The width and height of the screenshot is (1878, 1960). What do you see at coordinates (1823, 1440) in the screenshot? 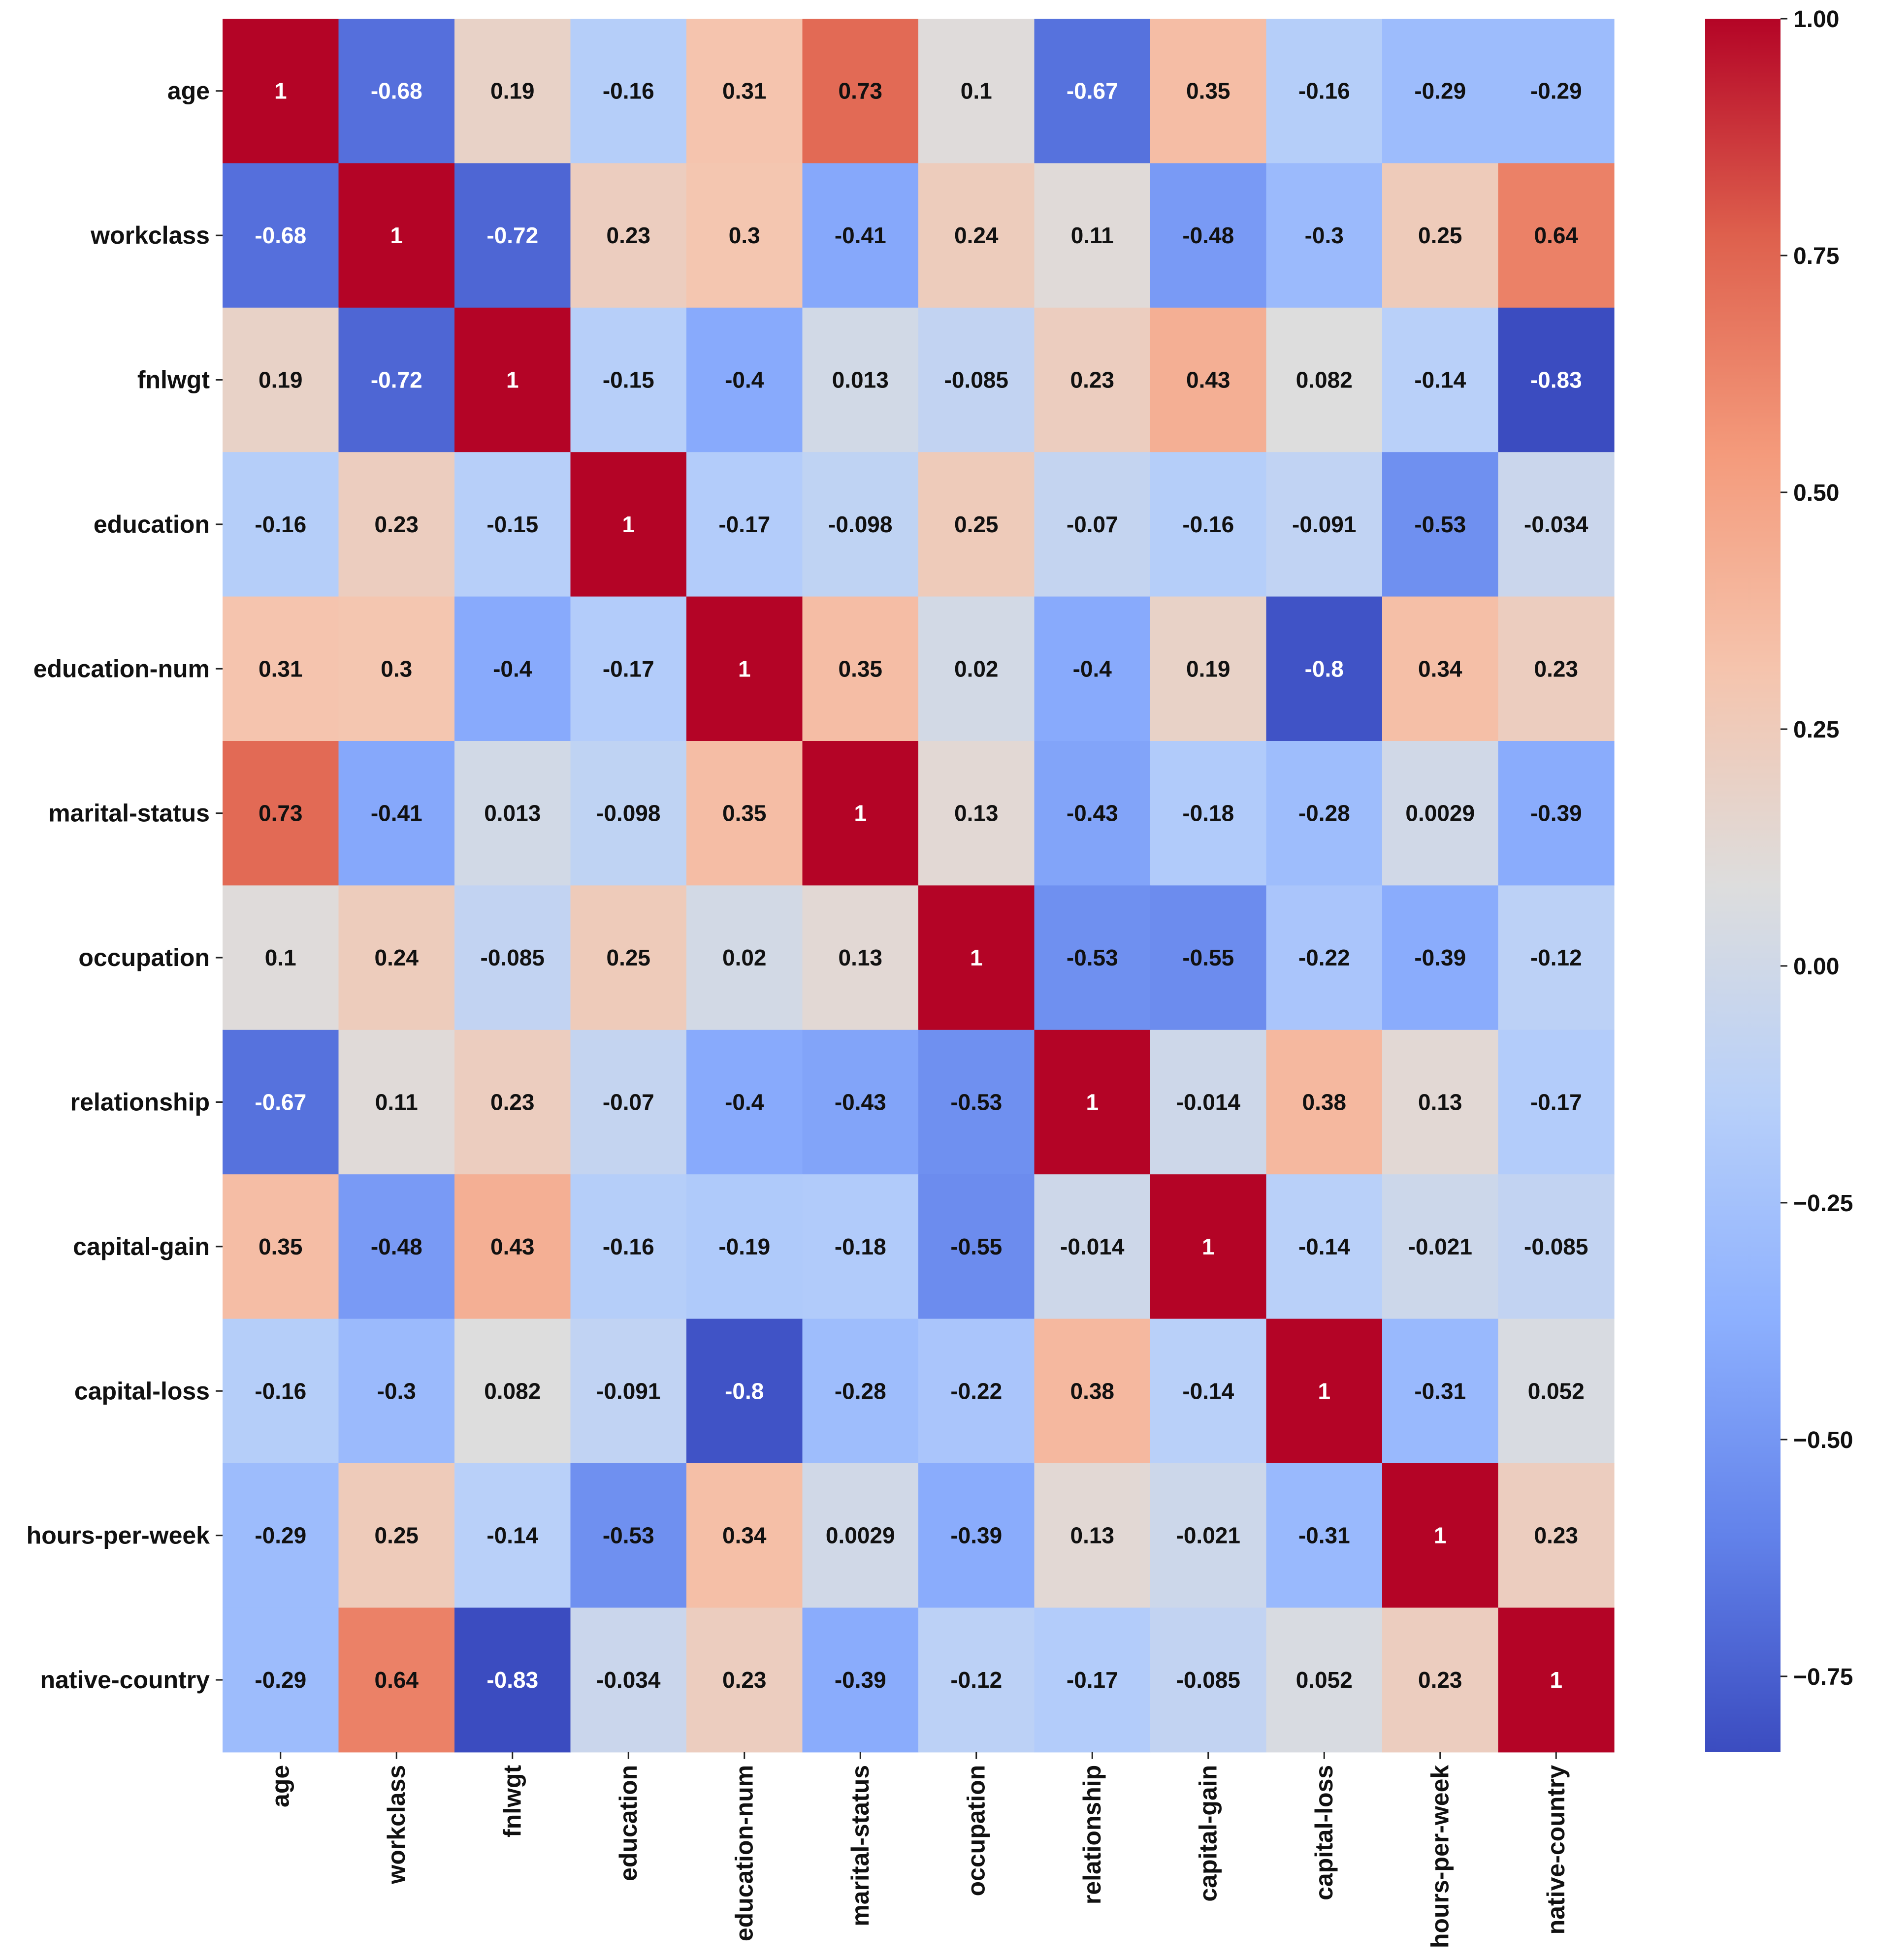
I see `colorbar-tick-label: −0.50` at bounding box center [1823, 1440].